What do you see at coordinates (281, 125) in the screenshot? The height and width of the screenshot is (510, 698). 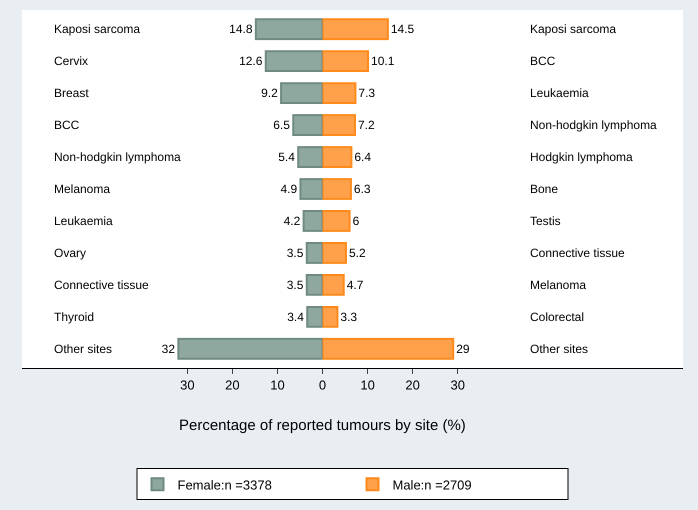 I see `data-label: 6.5` at bounding box center [281, 125].